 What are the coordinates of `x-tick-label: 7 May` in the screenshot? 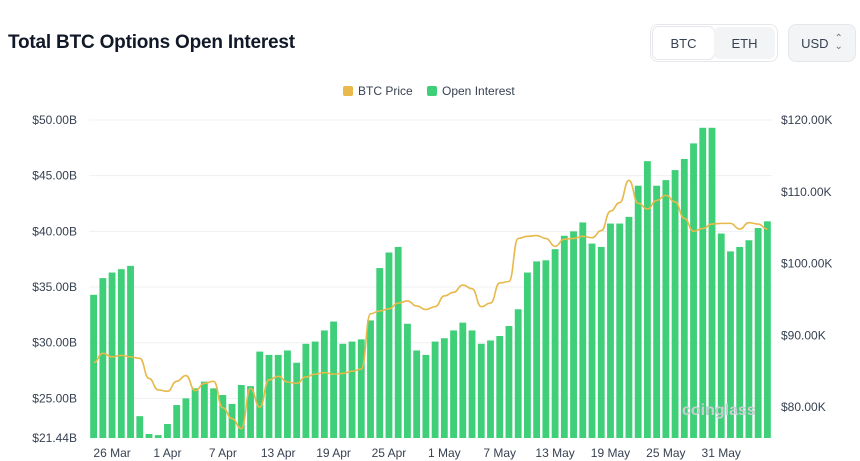 It's located at (499, 453).